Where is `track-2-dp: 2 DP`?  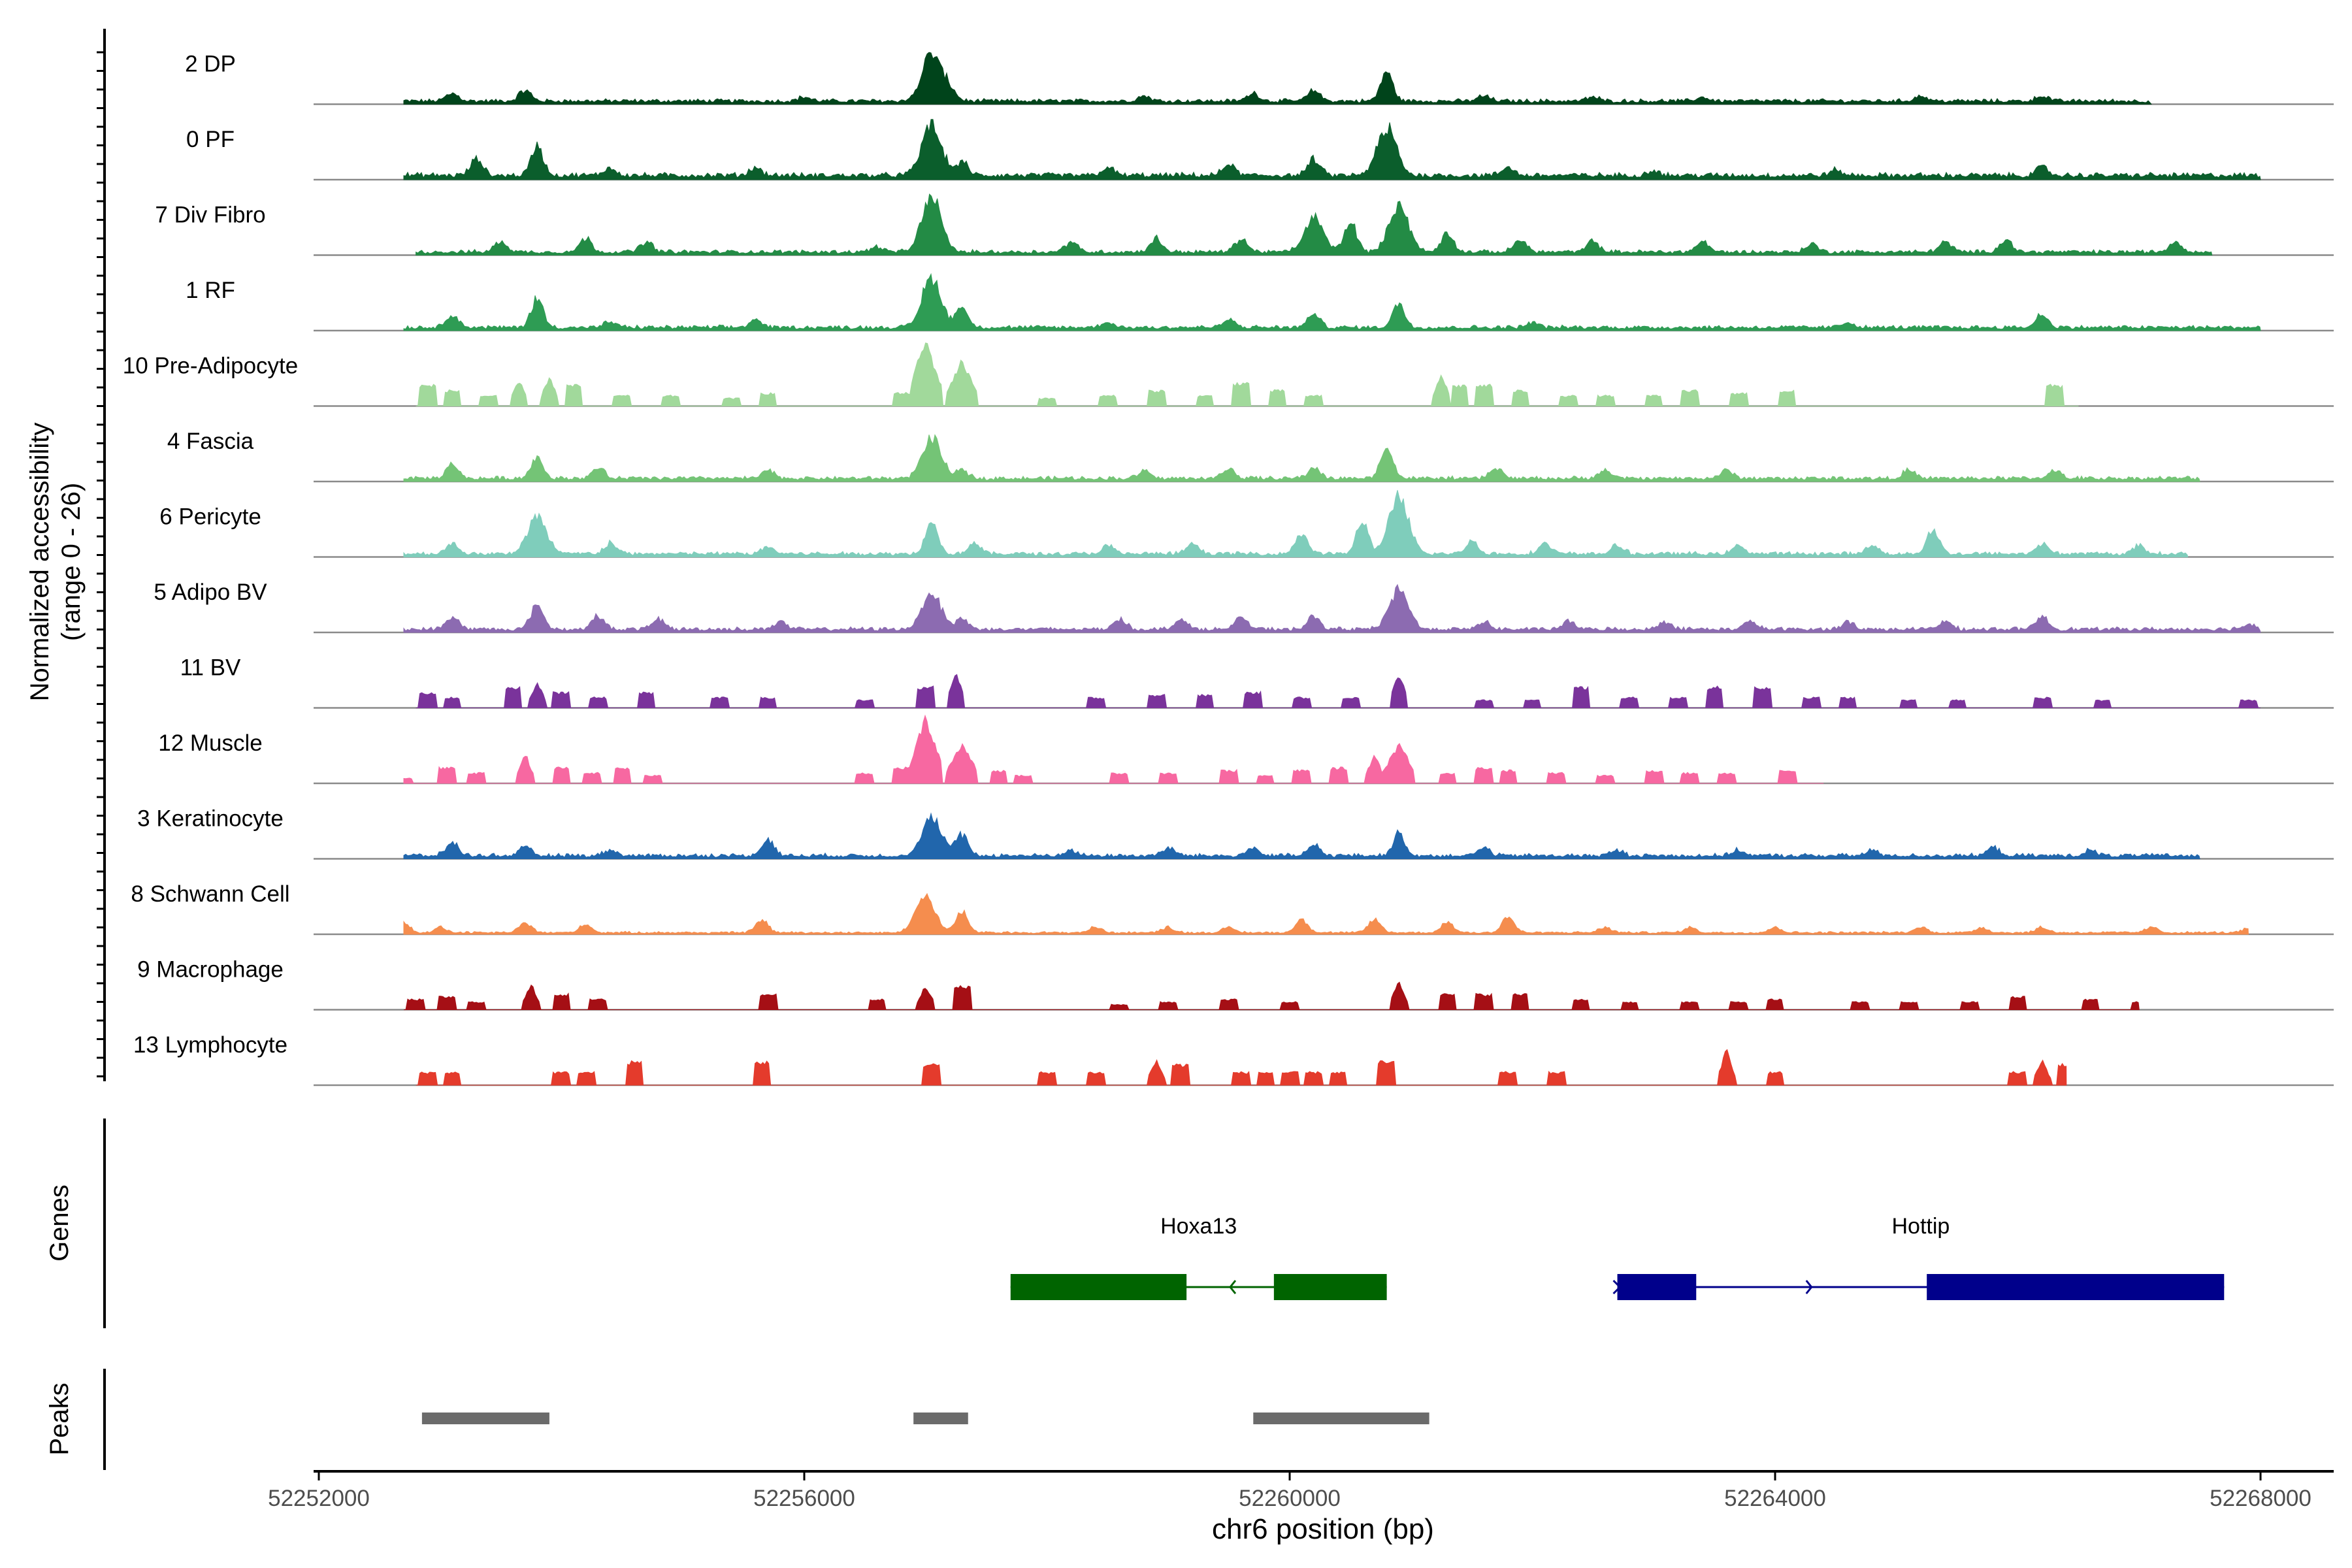 track-2-dp: 2 DP is located at coordinates (1259, 78).